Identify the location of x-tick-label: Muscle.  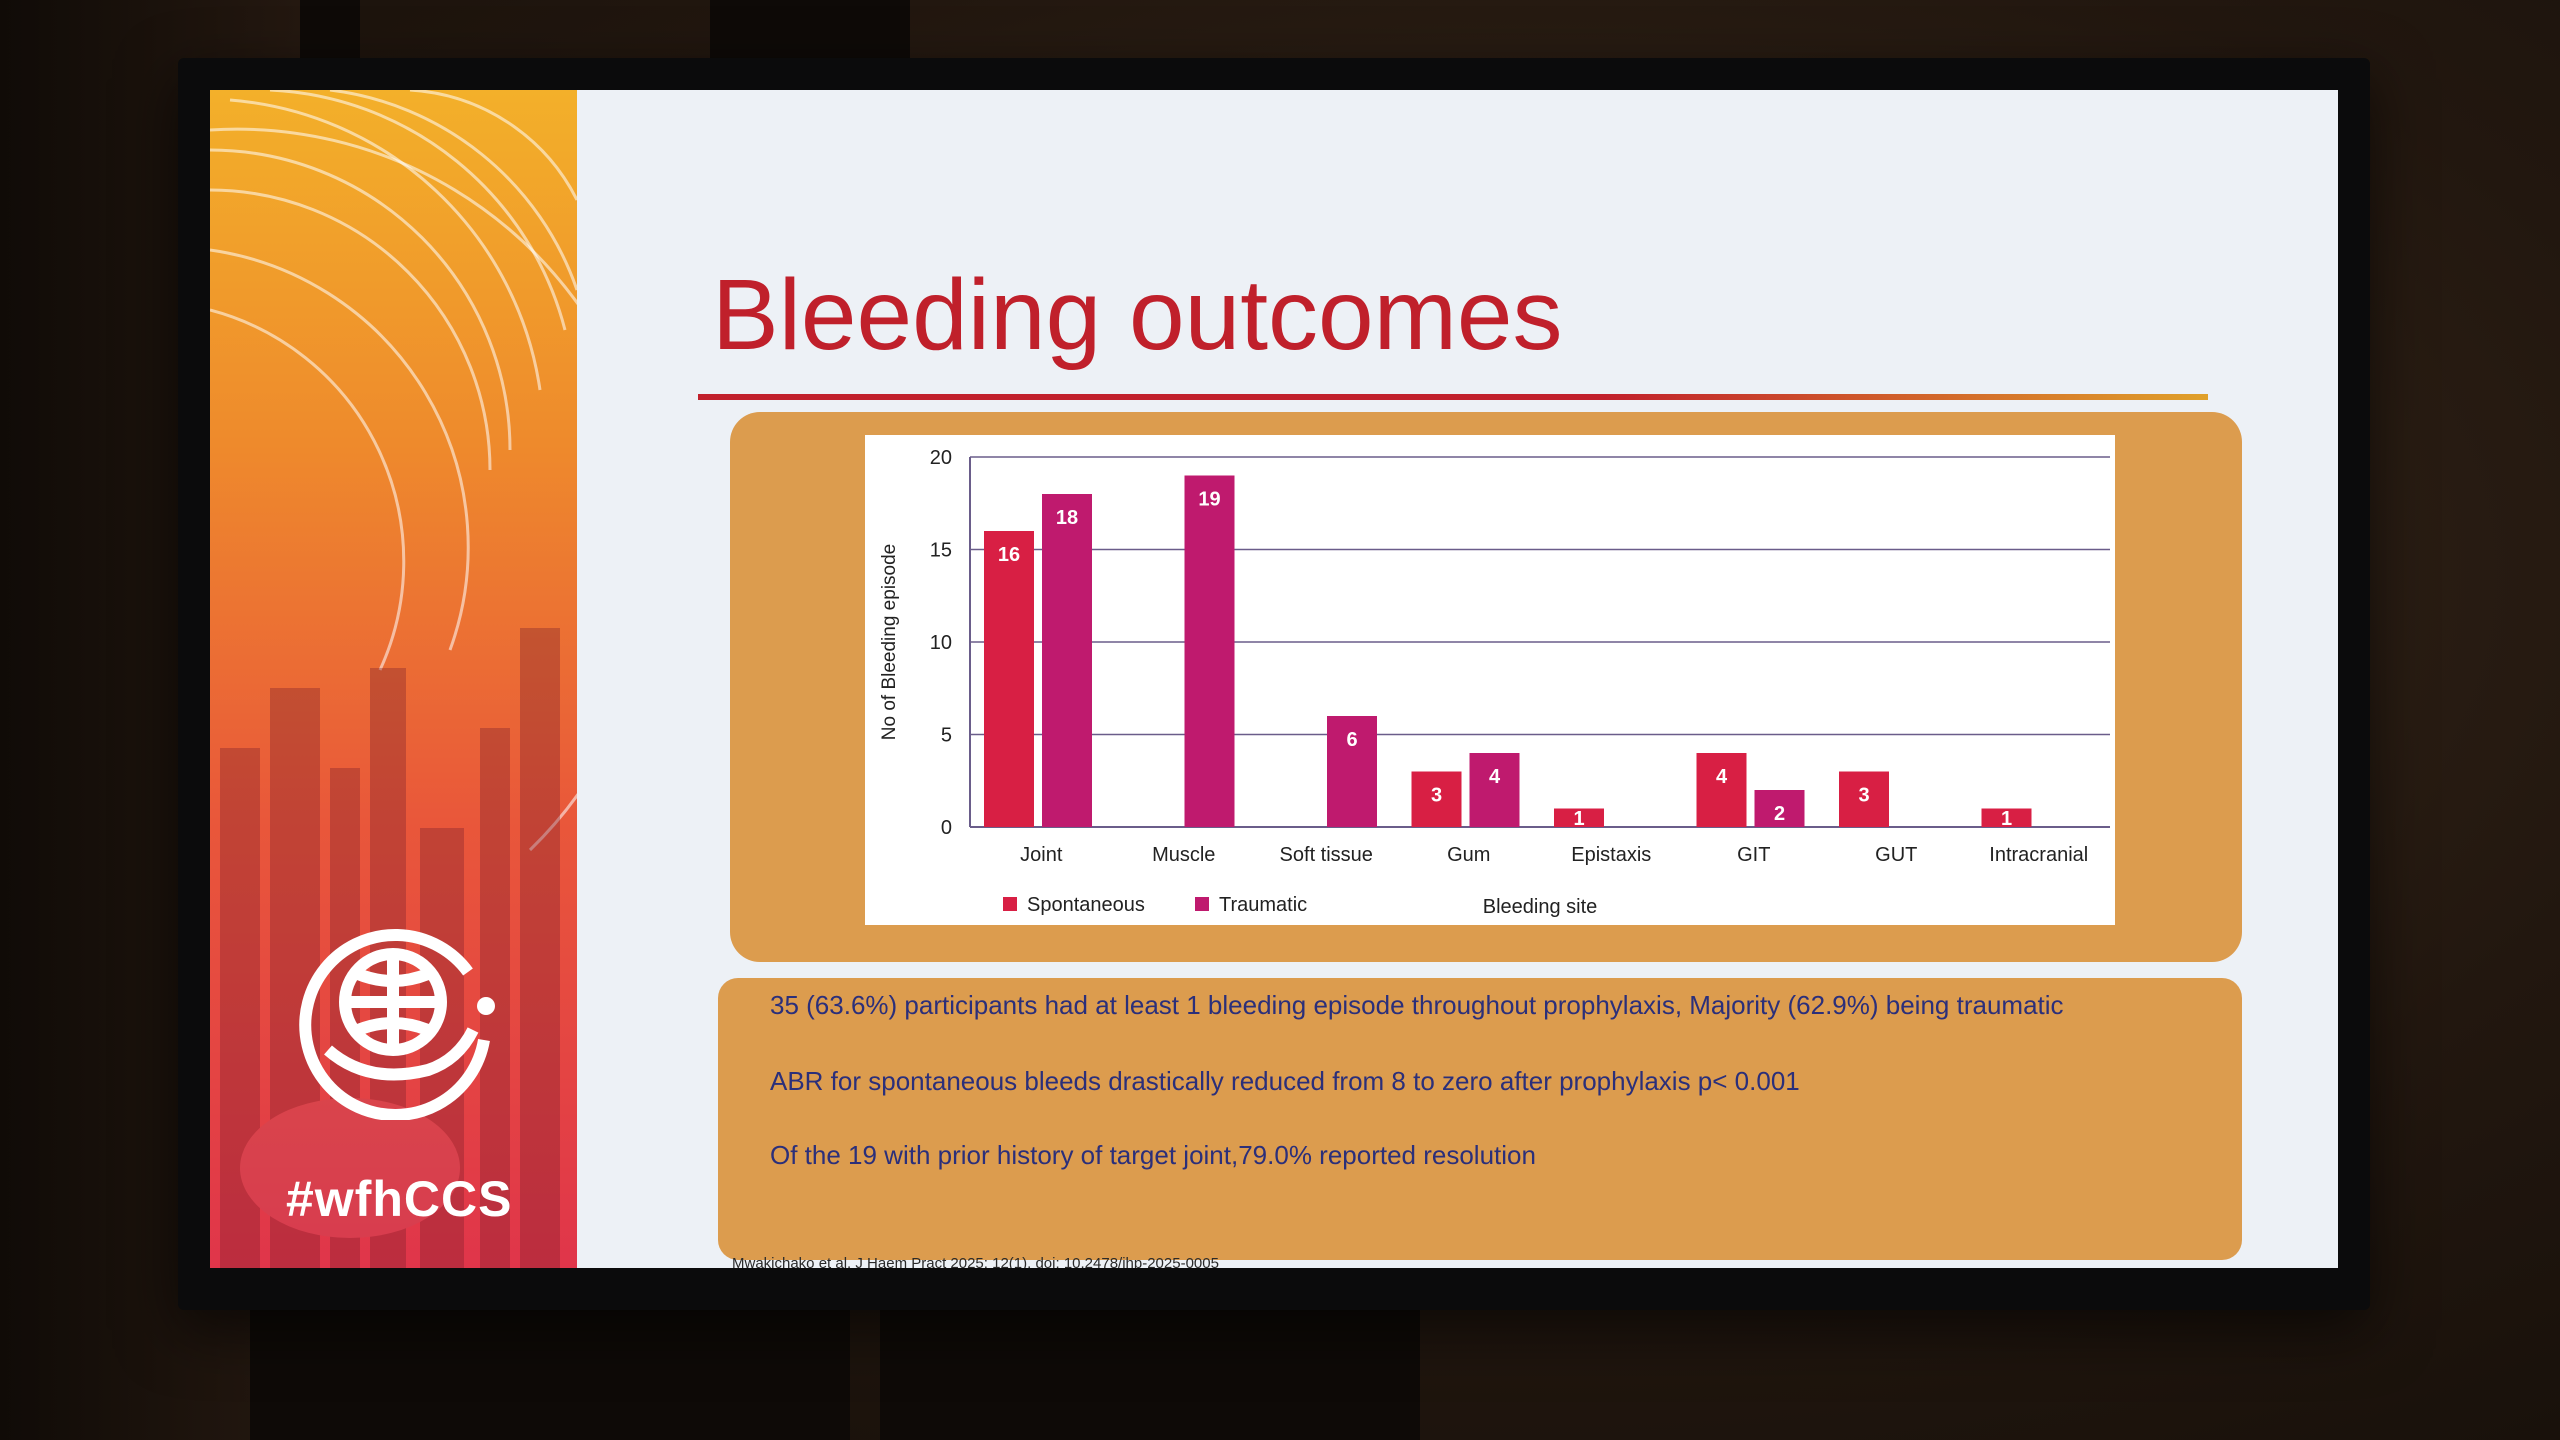
(1183, 855).